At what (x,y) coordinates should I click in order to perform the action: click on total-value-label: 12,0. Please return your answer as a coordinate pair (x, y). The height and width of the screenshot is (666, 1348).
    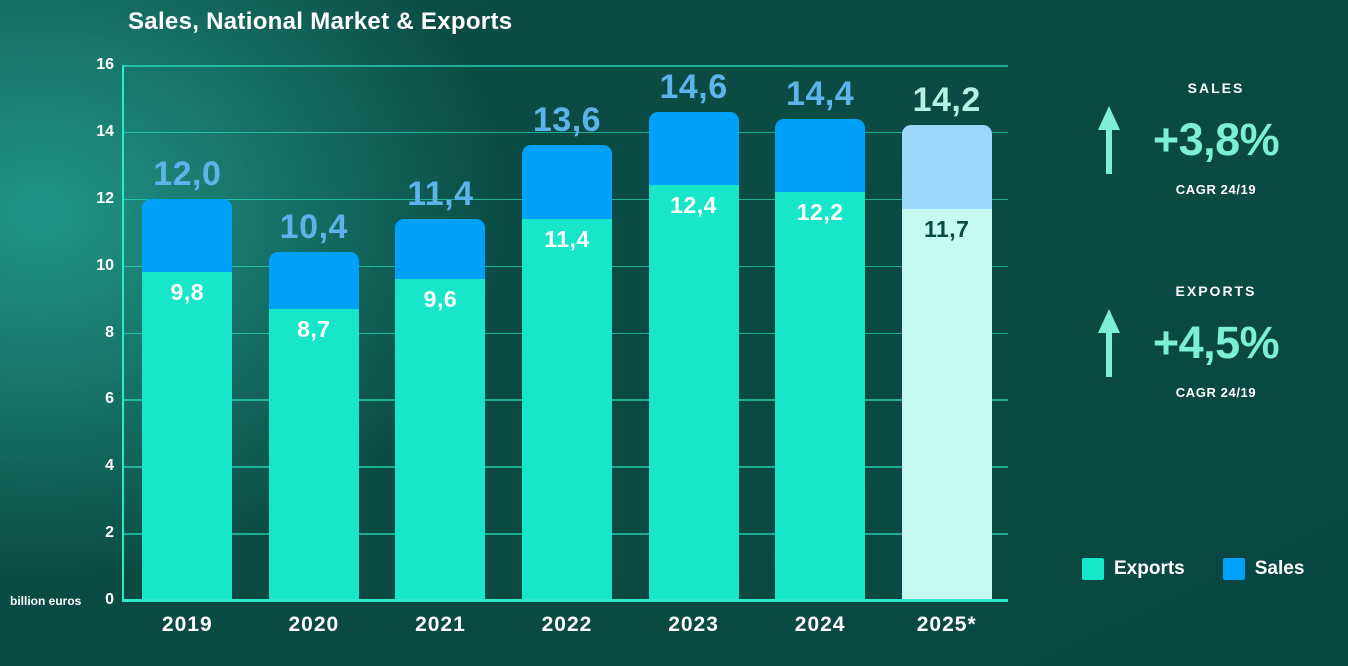
    Looking at the image, I should click on (187, 173).